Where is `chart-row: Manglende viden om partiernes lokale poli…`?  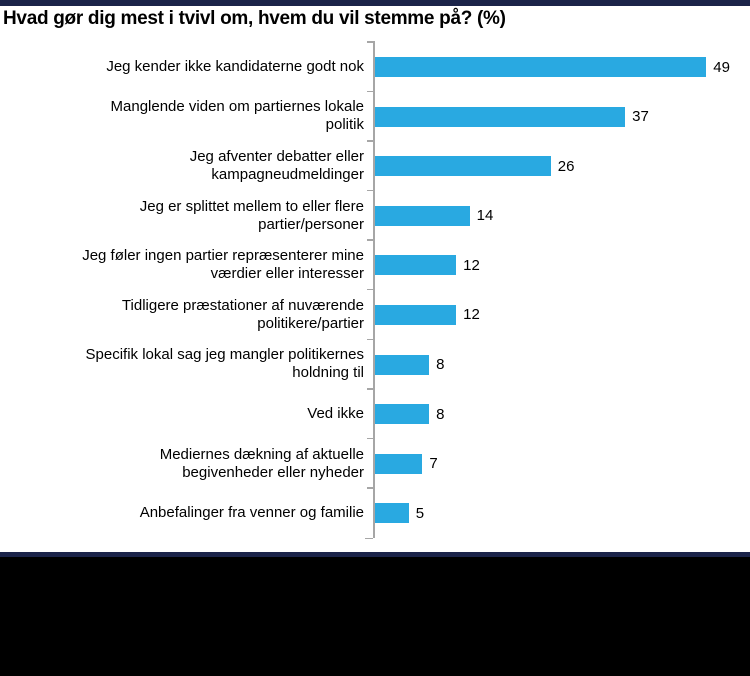
chart-row: Manglende viden om partiernes lokale poli… is located at coordinates (375, 116).